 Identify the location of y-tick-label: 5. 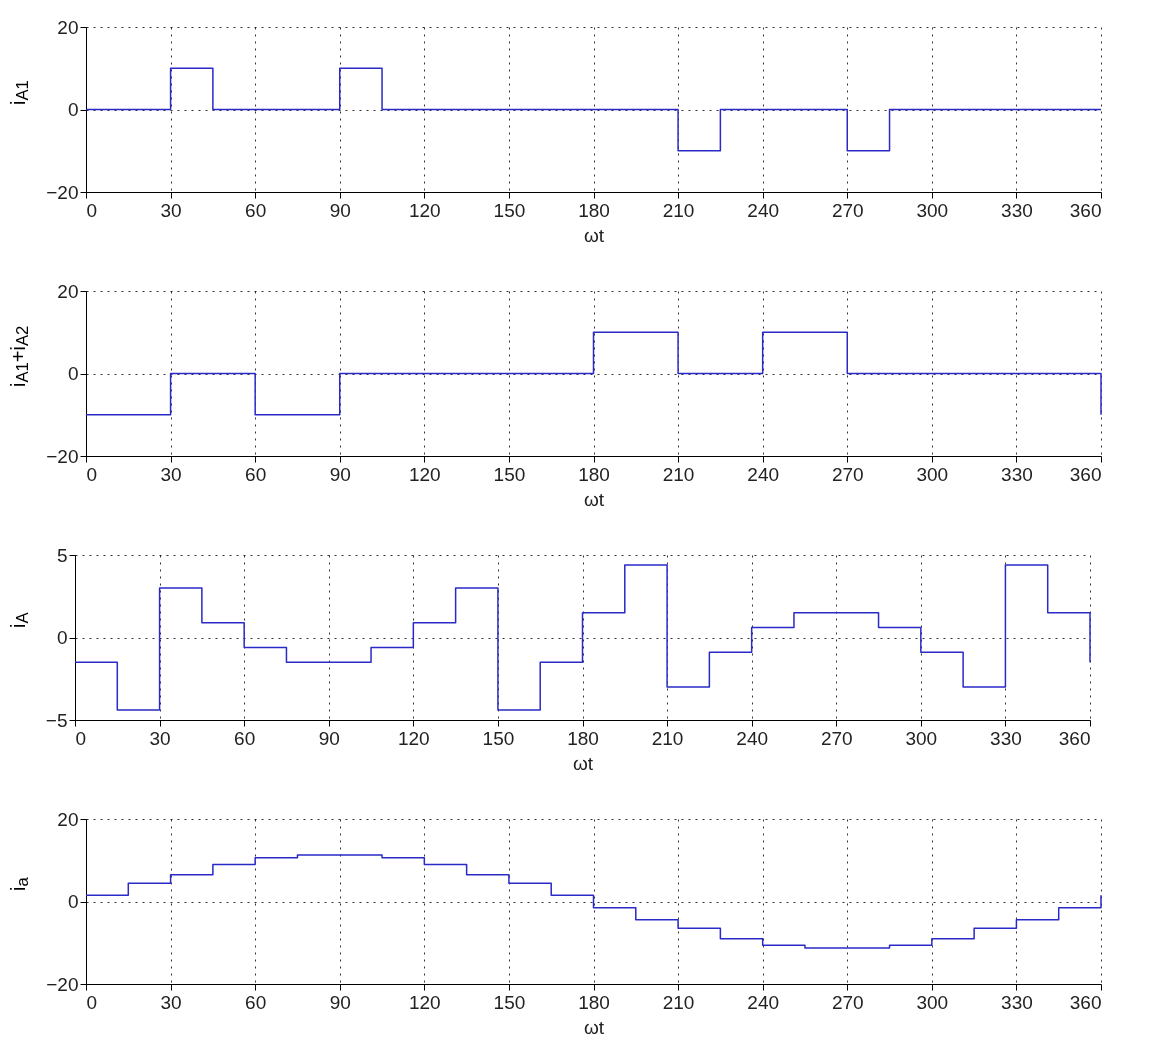
(62, 555).